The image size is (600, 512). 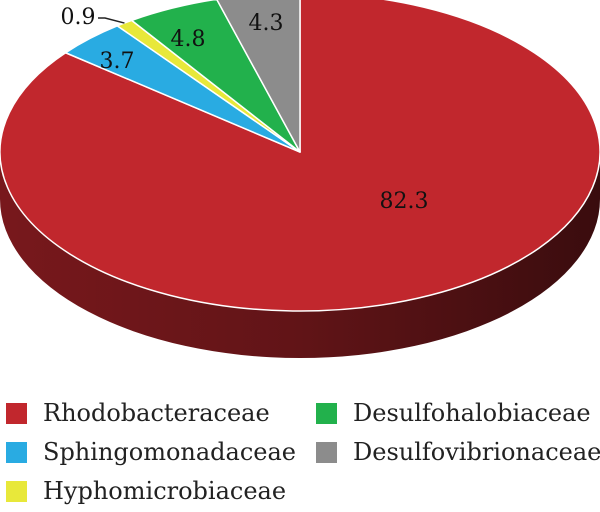 What do you see at coordinates (404, 201) in the screenshot?
I see `data-label-rhodobacteraceae: 82.3` at bounding box center [404, 201].